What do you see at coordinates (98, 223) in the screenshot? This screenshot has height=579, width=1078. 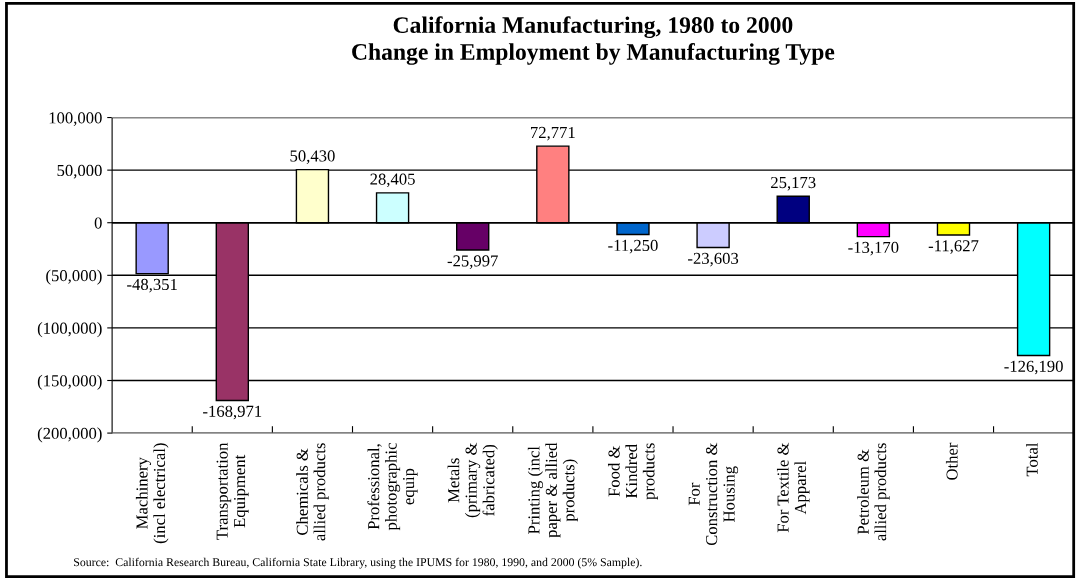 I see `y-tick-label: 0` at bounding box center [98, 223].